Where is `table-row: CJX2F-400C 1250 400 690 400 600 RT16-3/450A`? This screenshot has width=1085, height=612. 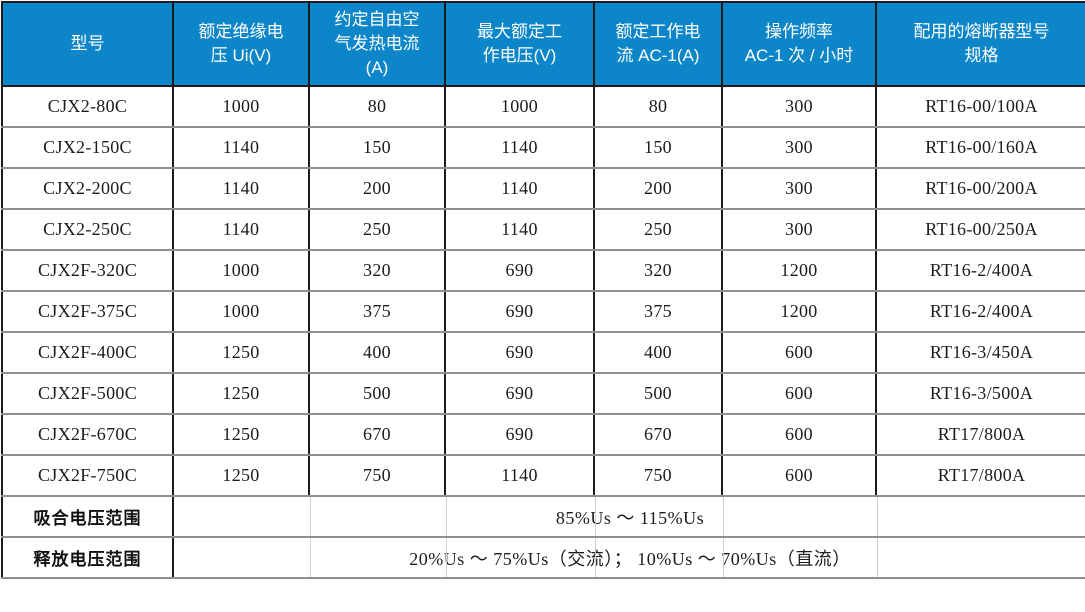 table-row: CJX2F-400C 1250 400 690 400 600 RT16-3/450A is located at coordinates (543, 352).